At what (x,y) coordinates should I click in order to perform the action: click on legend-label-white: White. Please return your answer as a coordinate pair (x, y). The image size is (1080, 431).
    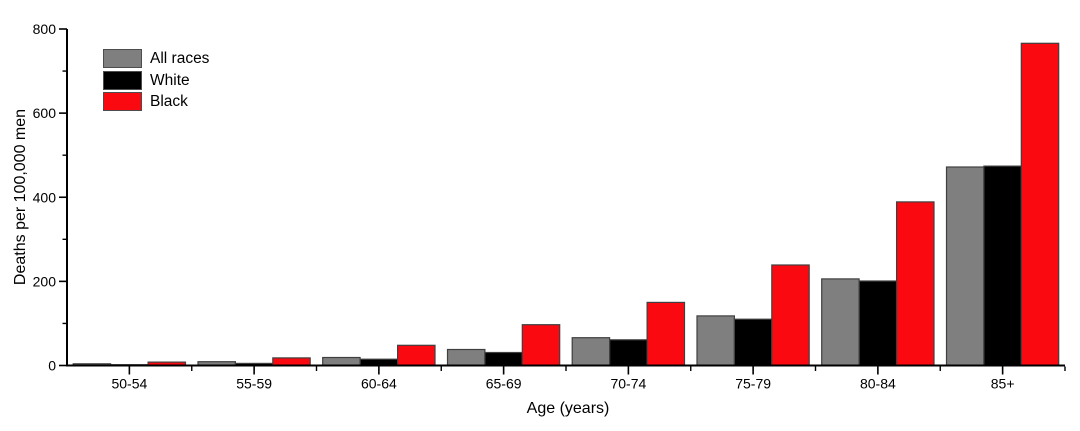
    Looking at the image, I should click on (170, 80).